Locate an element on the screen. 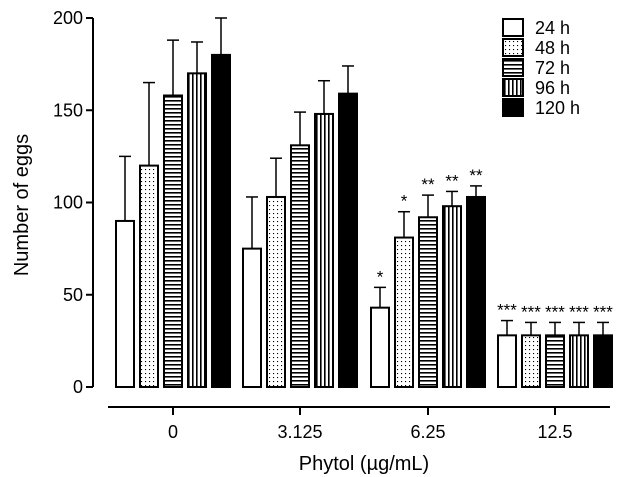 The height and width of the screenshot is (477, 617). y-tick-label: 0 is located at coordinates (78, 387).